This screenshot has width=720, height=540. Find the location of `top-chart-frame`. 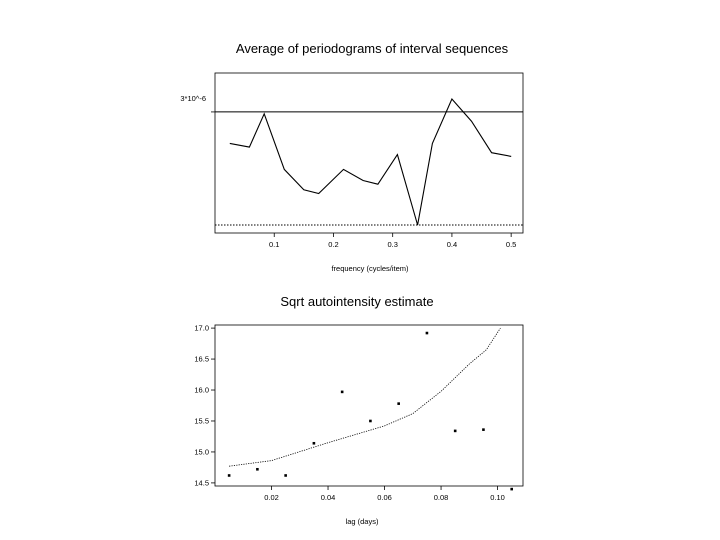

top-chart-frame is located at coordinates (369, 153).